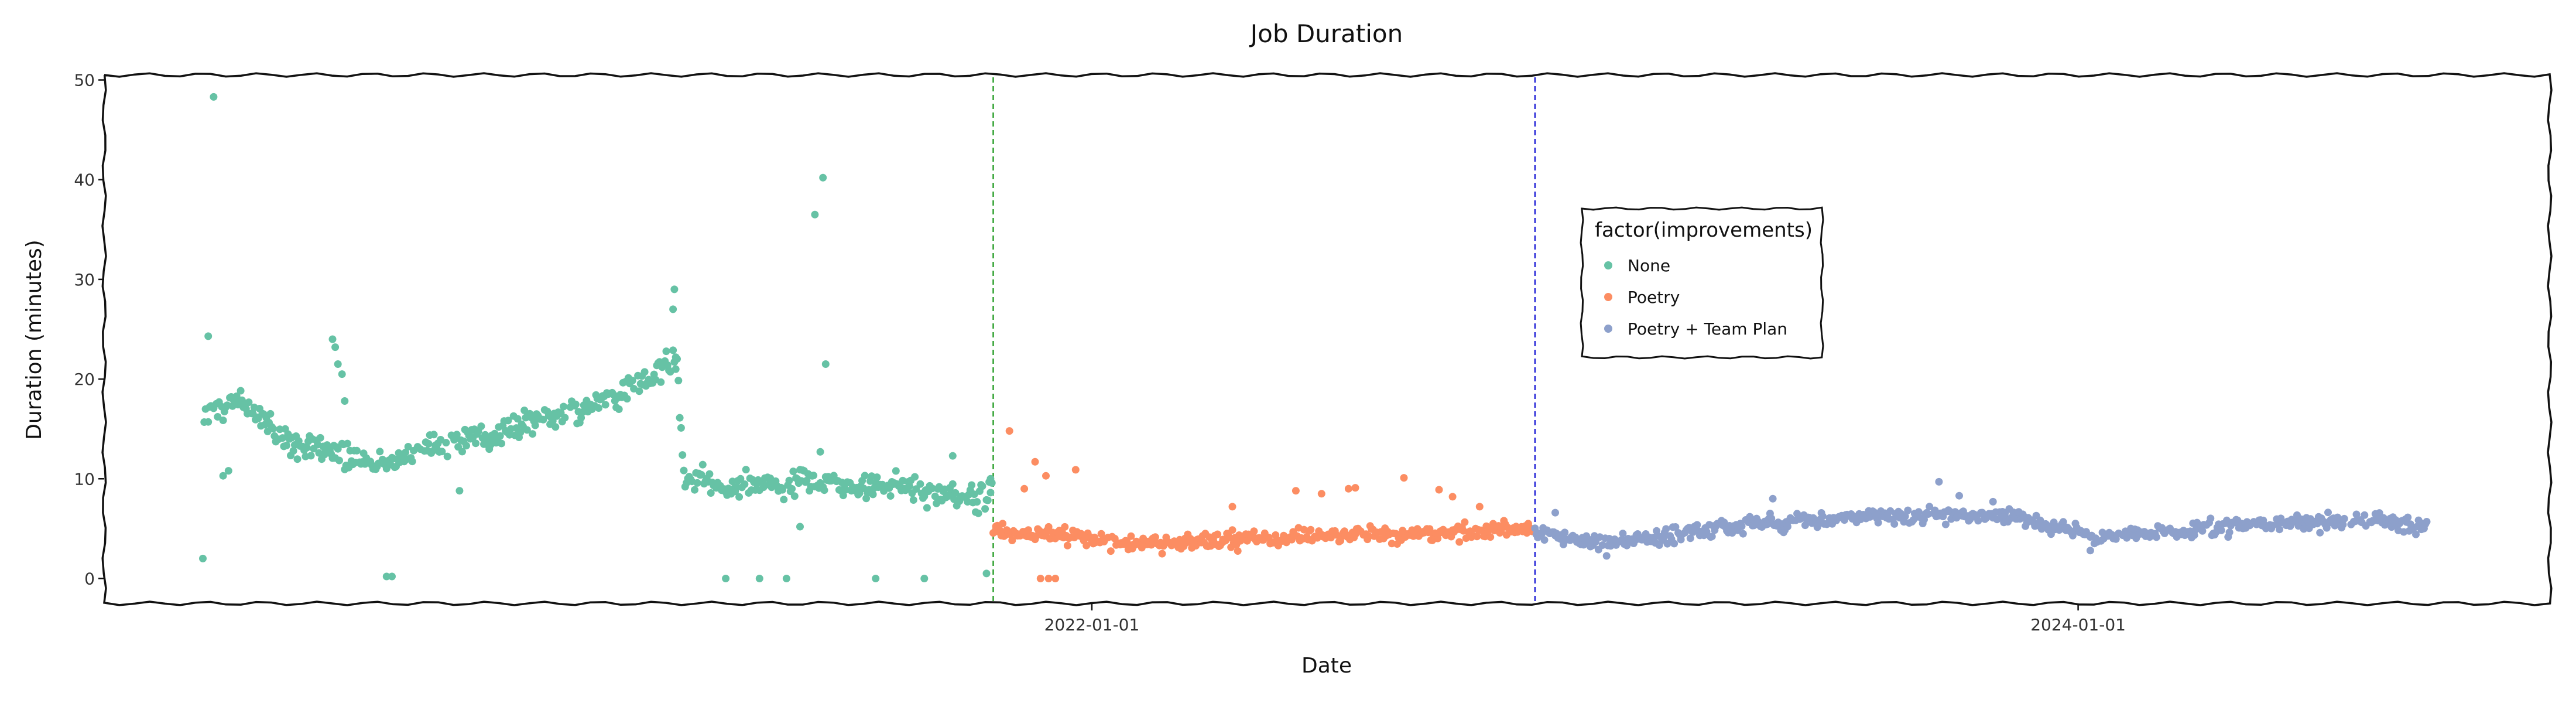 The width and height of the screenshot is (2576, 703). I want to click on legend-label-none: None, so click(1649, 265).